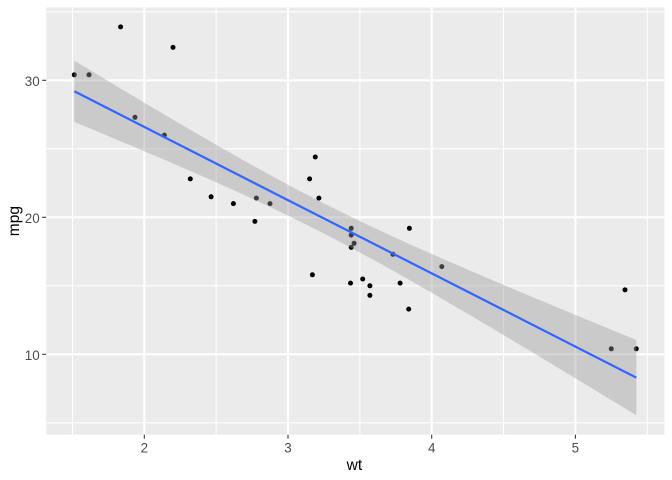  What do you see at coordinates (32, 81) in the screenshot?
I see `svg-text: 30` at bounding box center [32, 81].